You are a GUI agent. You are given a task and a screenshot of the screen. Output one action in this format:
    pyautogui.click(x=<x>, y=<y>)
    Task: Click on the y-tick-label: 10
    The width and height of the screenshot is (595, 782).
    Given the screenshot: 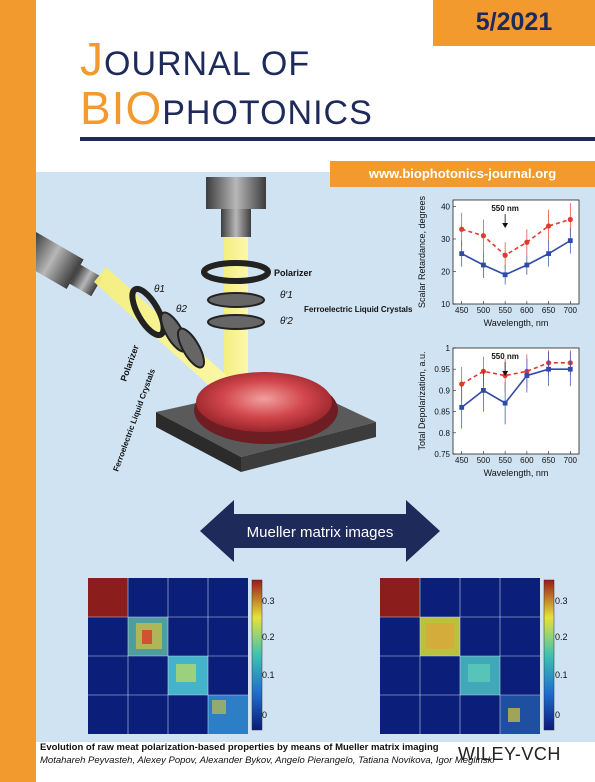 What is the action you would take?
    pyautogui.click(x=445, y=304)
    